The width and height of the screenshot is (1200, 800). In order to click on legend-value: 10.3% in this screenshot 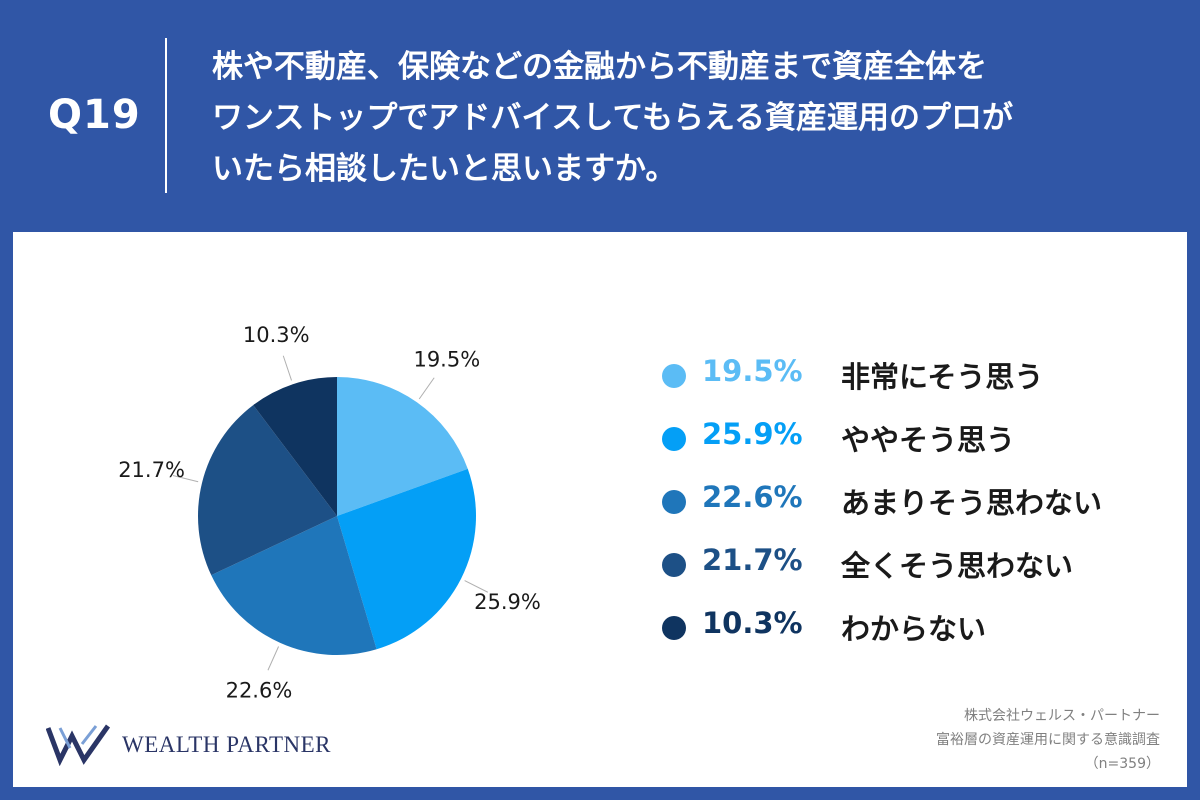, I will do `click(752, 623)`.